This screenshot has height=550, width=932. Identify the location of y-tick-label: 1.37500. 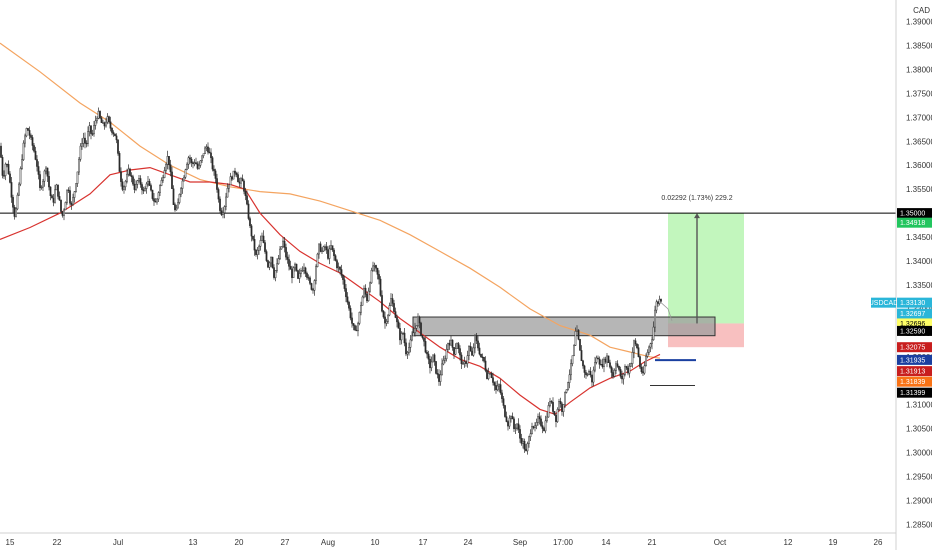
(919, 93).